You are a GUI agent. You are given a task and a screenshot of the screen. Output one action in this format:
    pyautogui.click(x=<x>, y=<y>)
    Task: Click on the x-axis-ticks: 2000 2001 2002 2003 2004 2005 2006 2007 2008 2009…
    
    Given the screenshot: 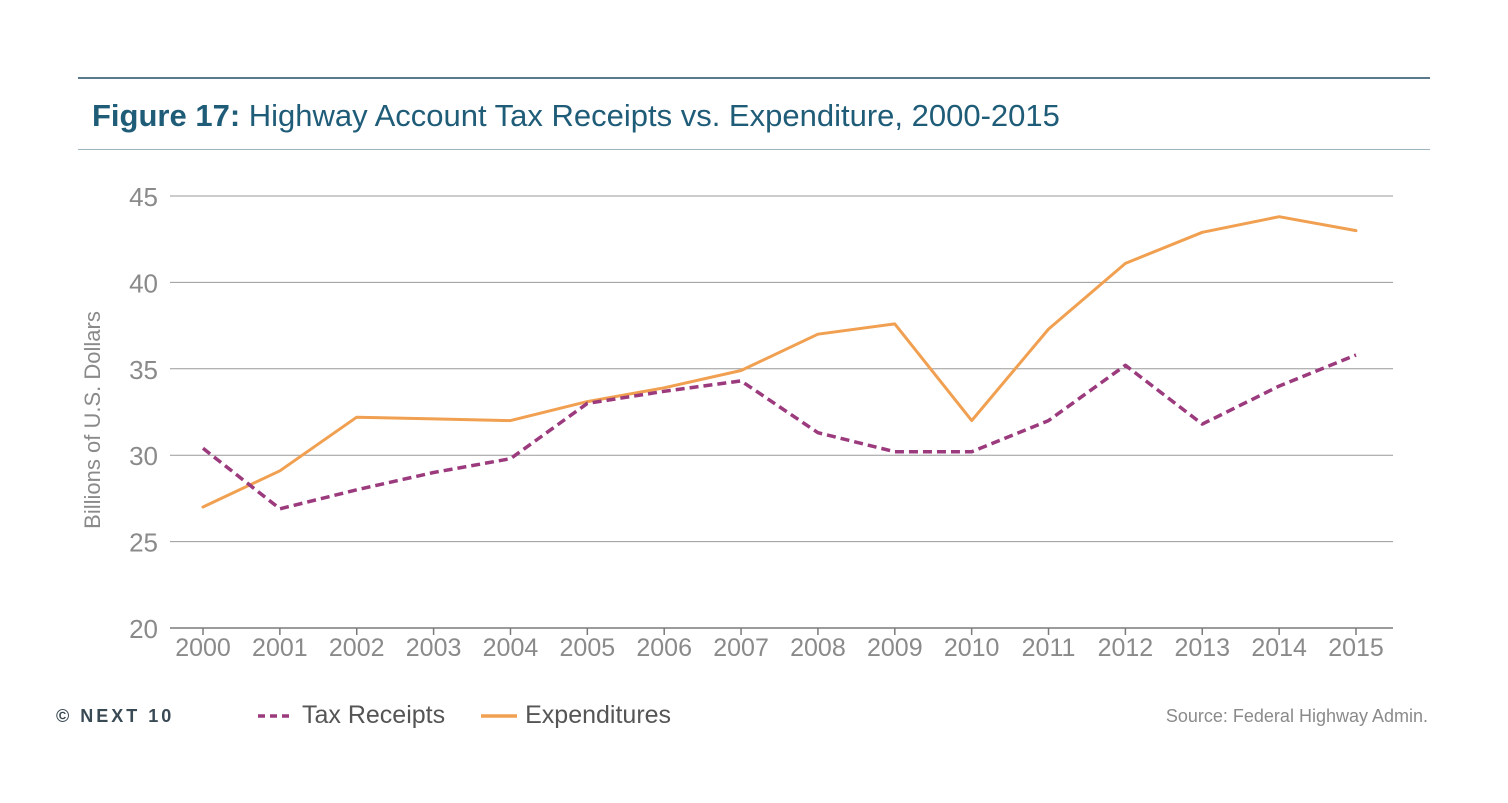 What is the action you would take?
    pyautogui.click(x=779, y=645)
    